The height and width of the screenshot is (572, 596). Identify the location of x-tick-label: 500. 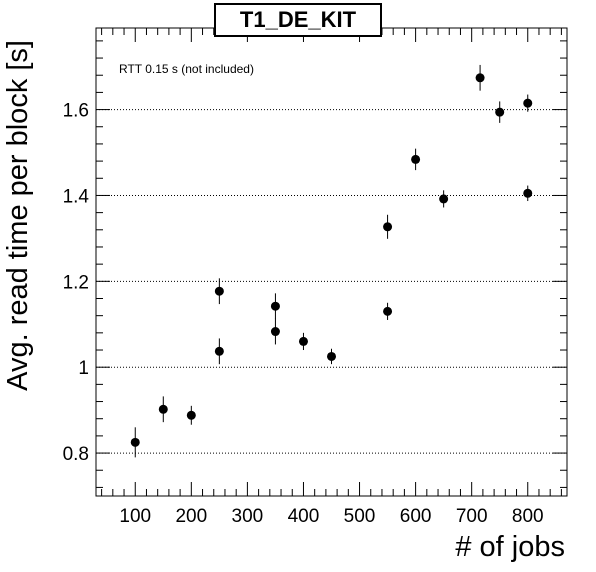
(360, 516).